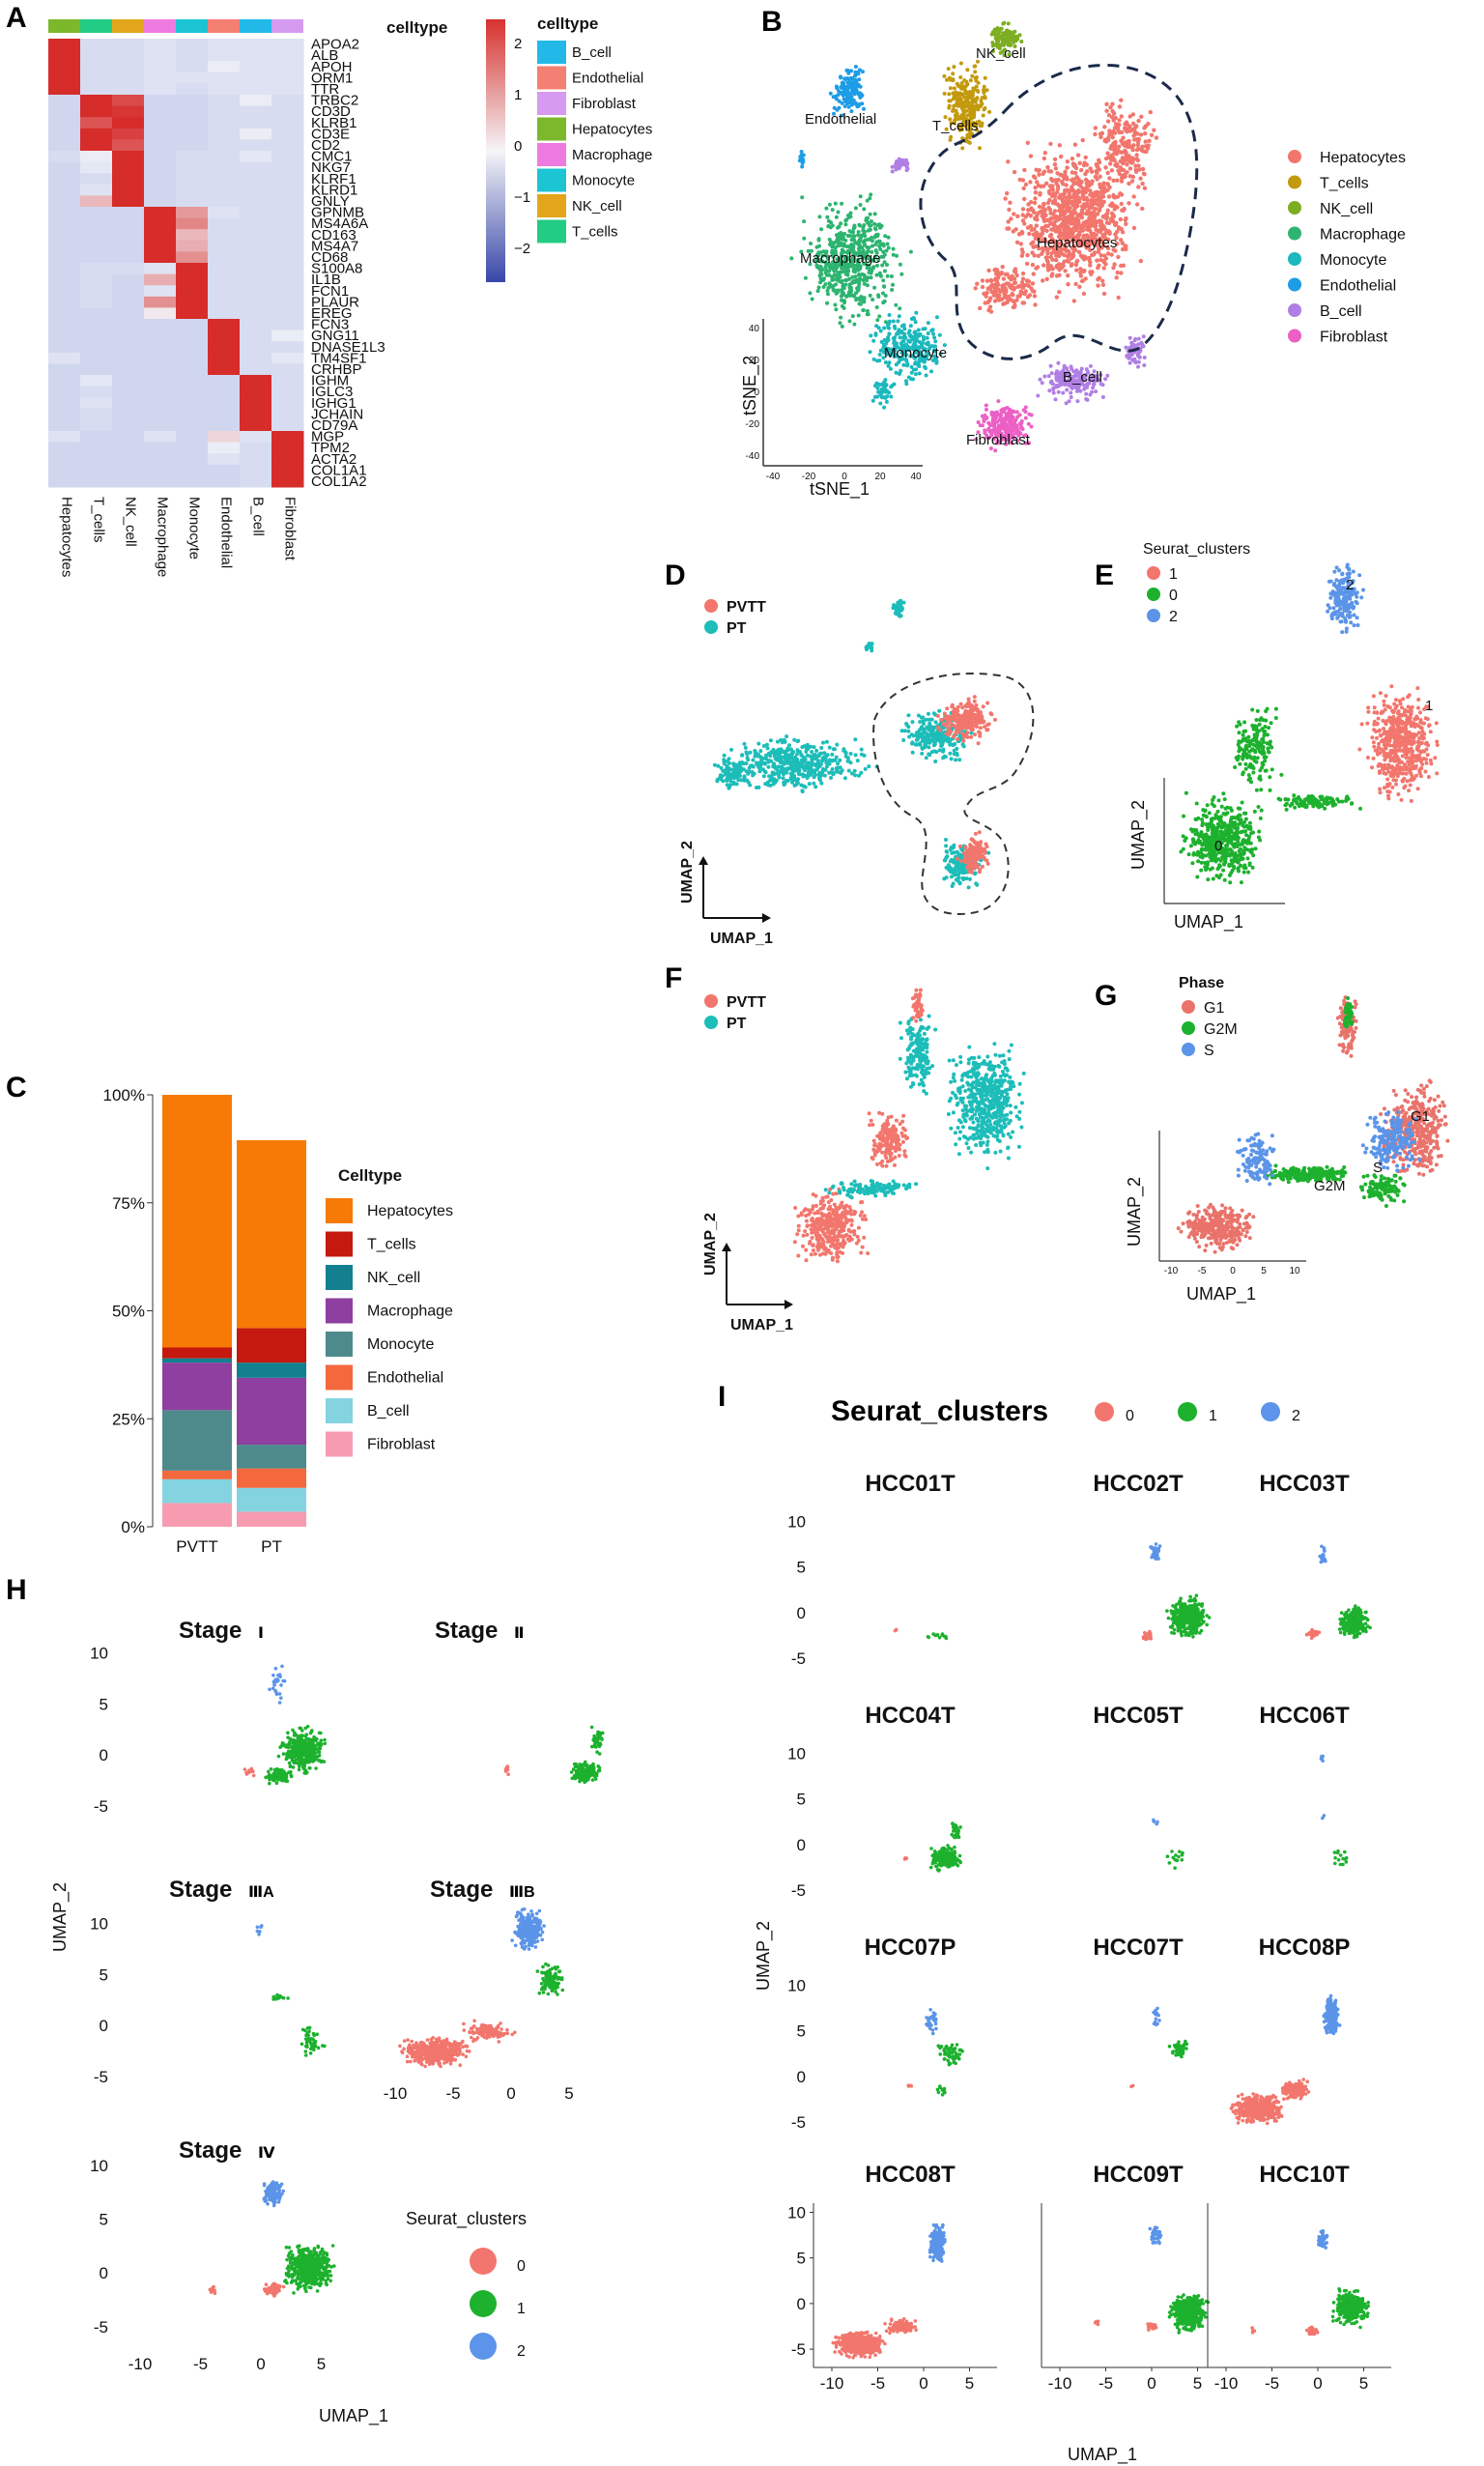  What do you see at coordinates (735, 889) in the screenshot?
I see `panel-d-axis-arrows` at bounding box center [735, 889].